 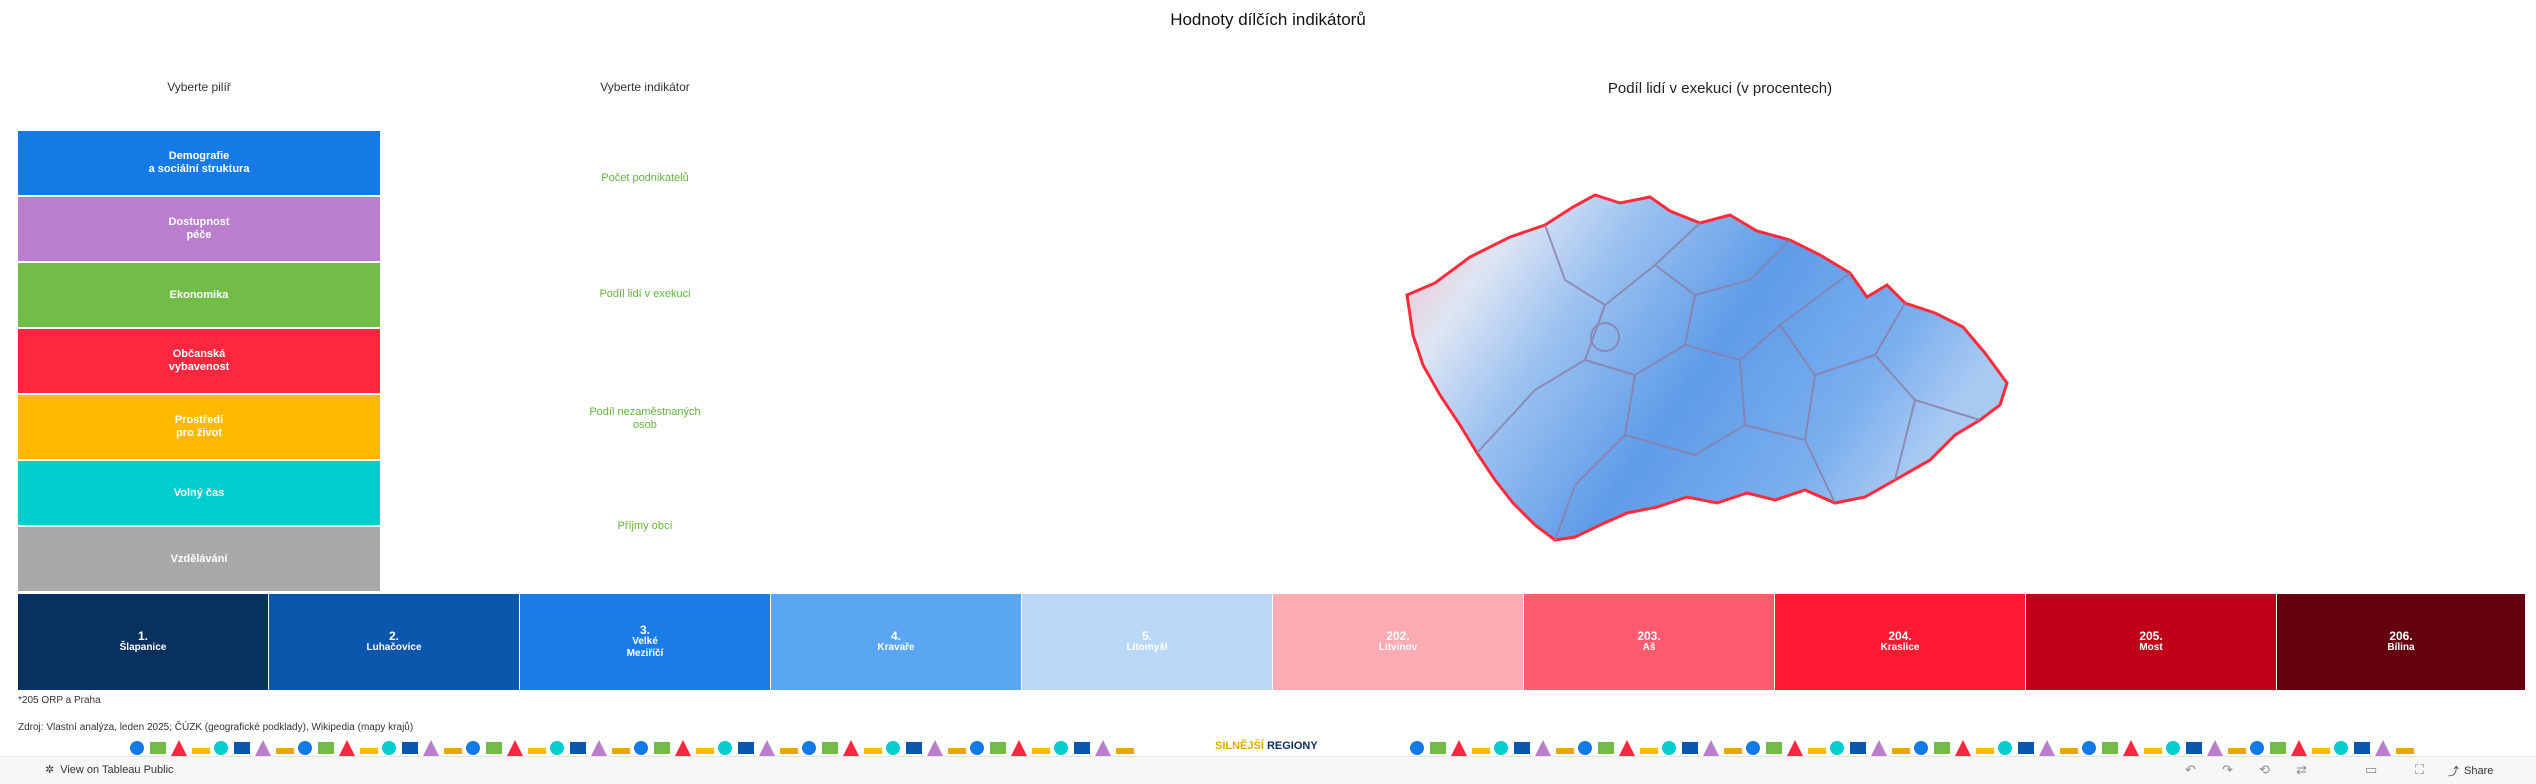 I want to click on rank-name: Luhačovice, so click(x=394, y=647).